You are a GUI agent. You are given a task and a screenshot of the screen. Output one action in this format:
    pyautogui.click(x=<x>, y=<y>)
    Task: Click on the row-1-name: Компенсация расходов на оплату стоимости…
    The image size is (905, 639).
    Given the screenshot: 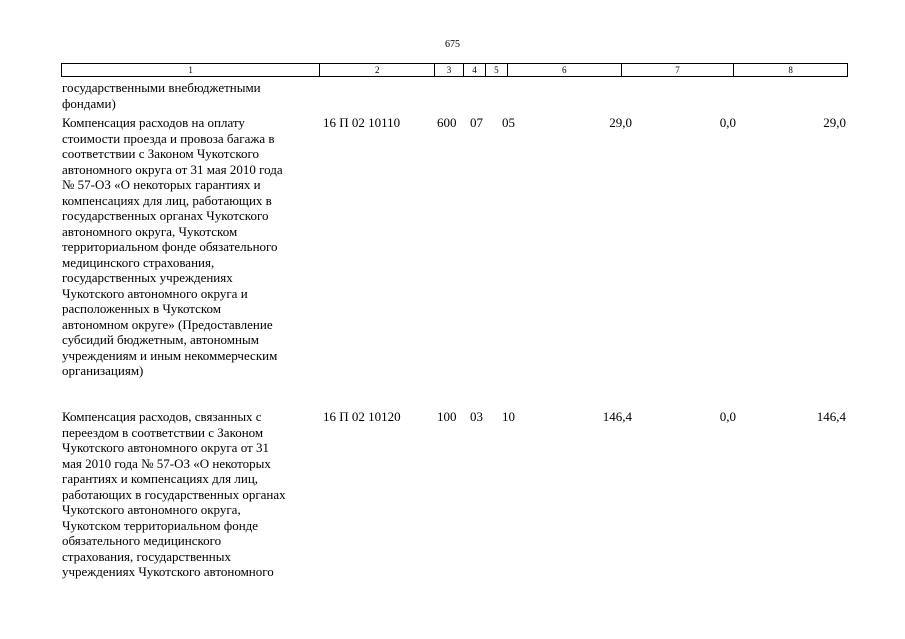 What is the action you would take?
    pyautogui.click(x=172, y=246)
    